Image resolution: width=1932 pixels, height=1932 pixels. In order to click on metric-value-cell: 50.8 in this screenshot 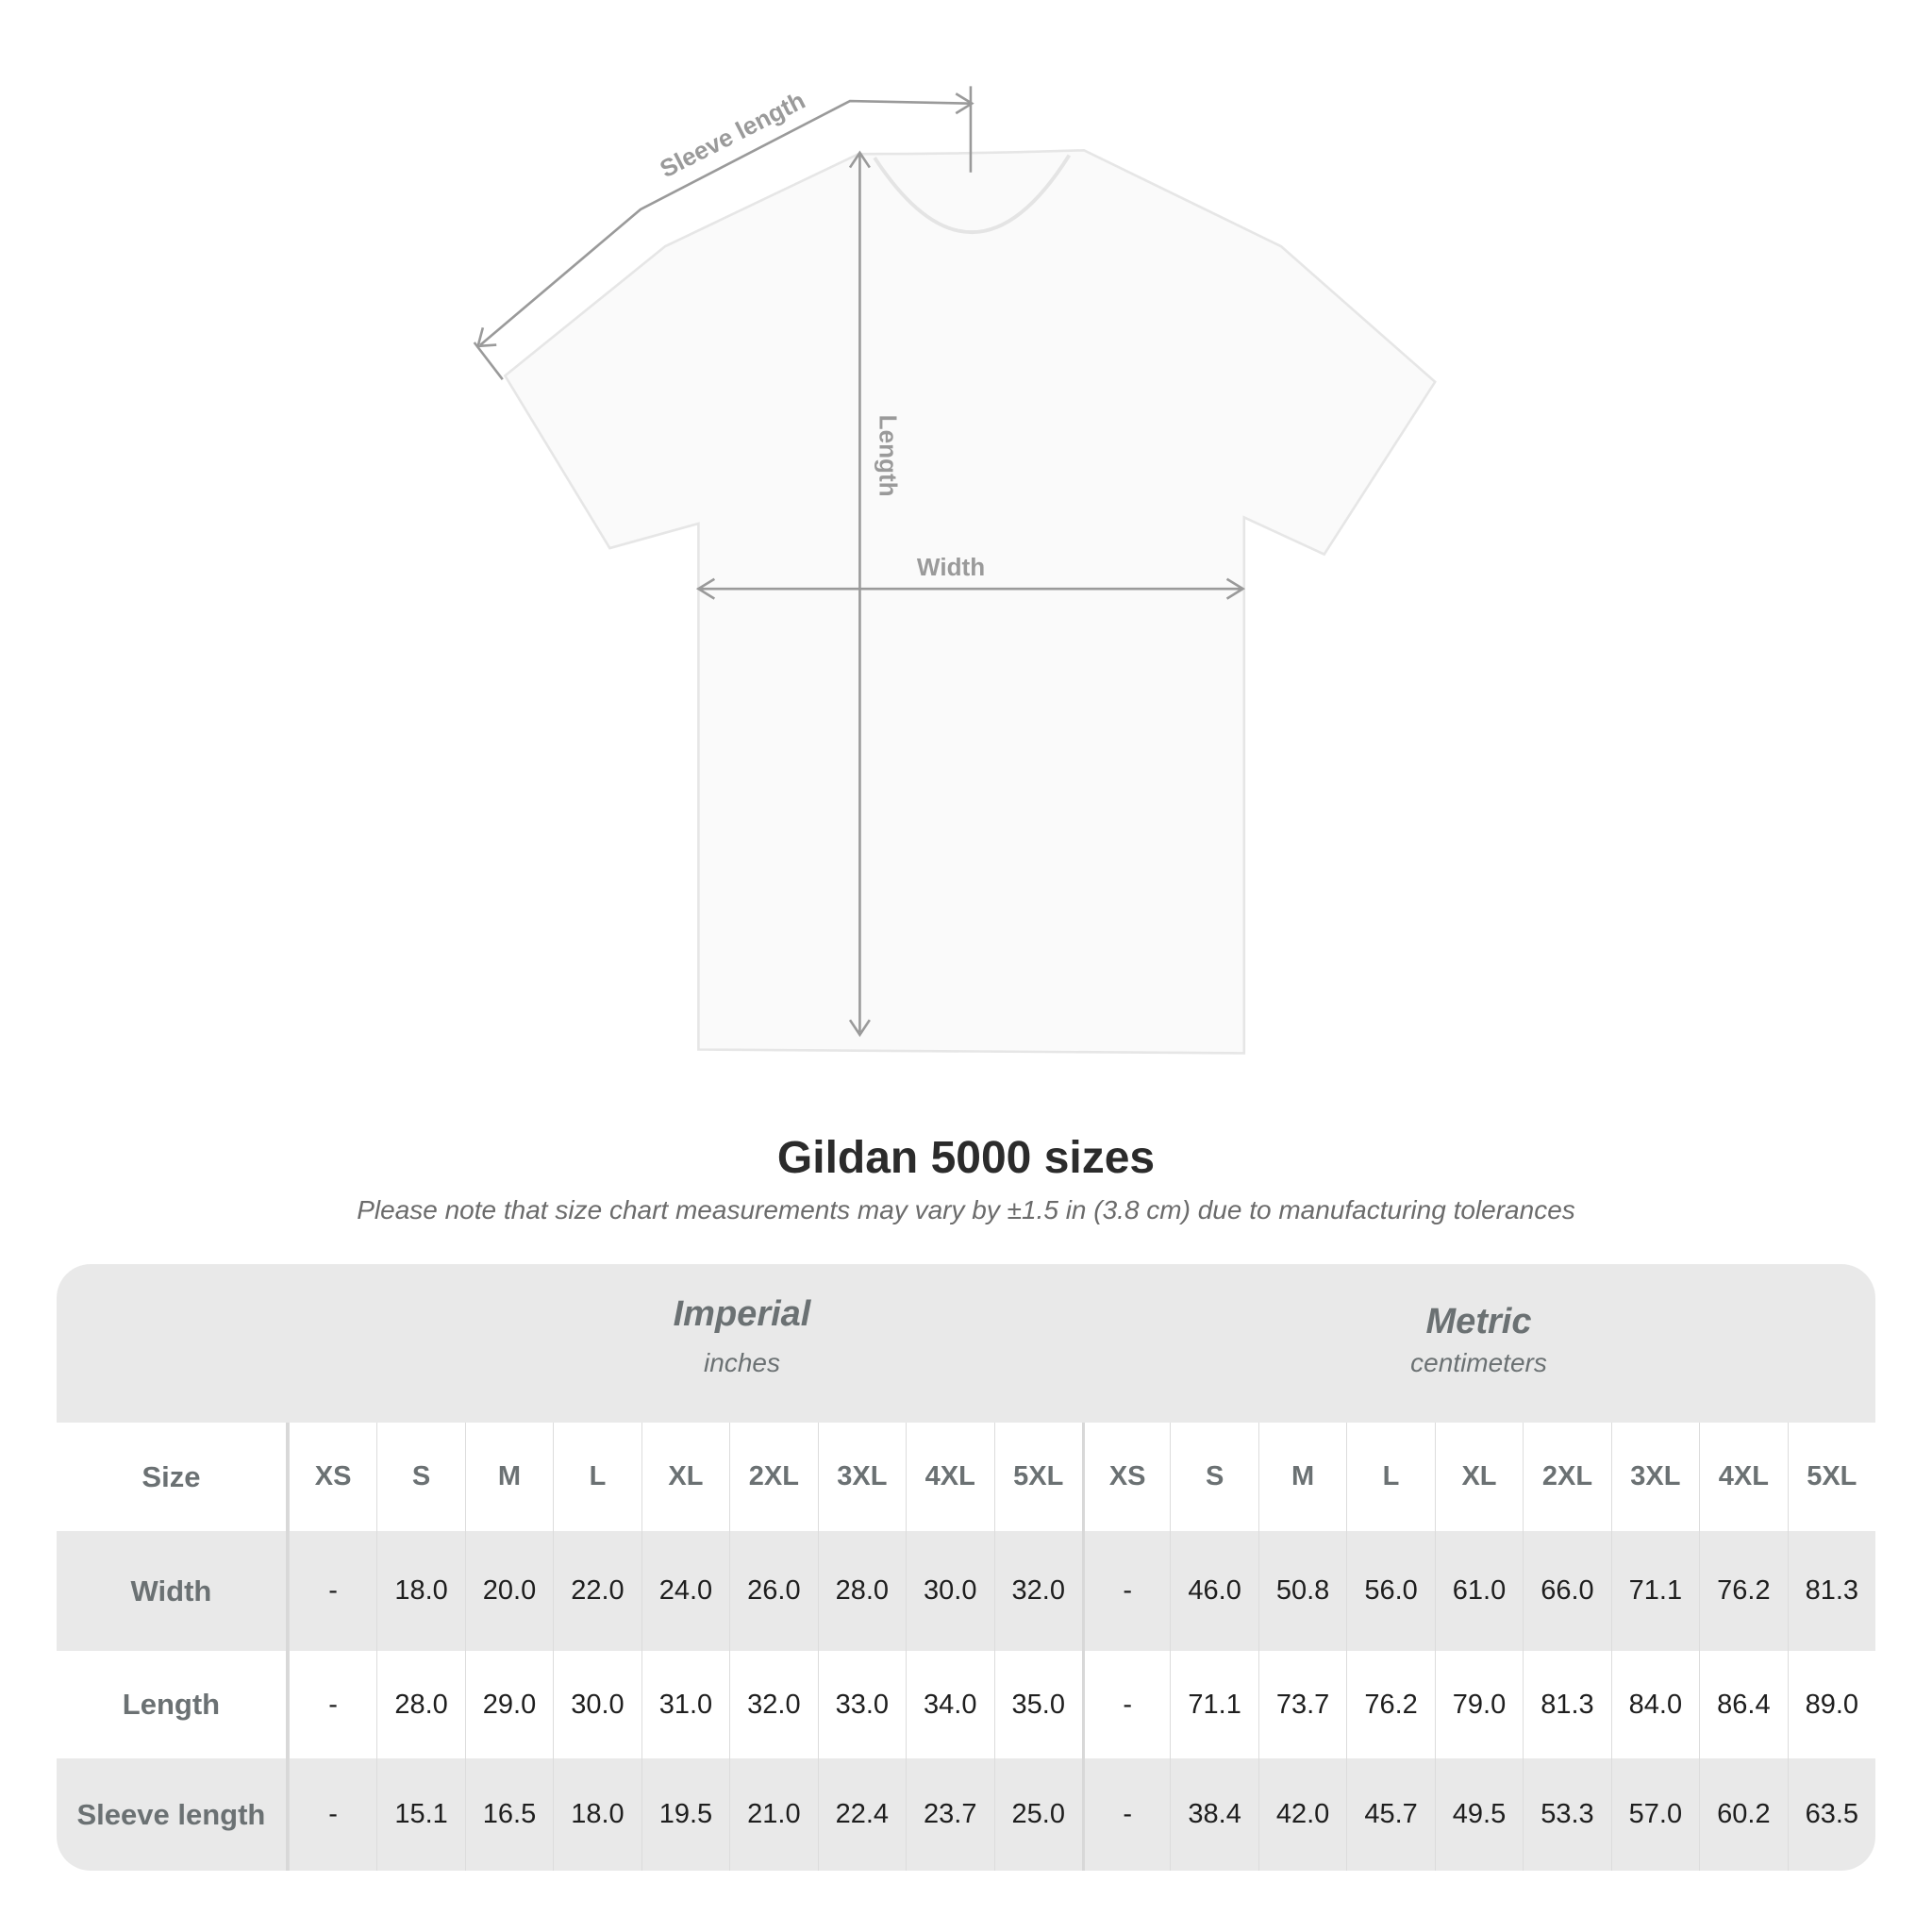, I will do `click(1302, 1591)`.